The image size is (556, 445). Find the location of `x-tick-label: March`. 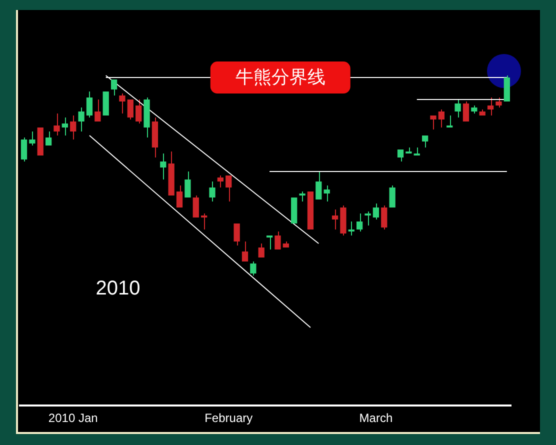

x-tick-label: March is located at coordinates (376, 418).